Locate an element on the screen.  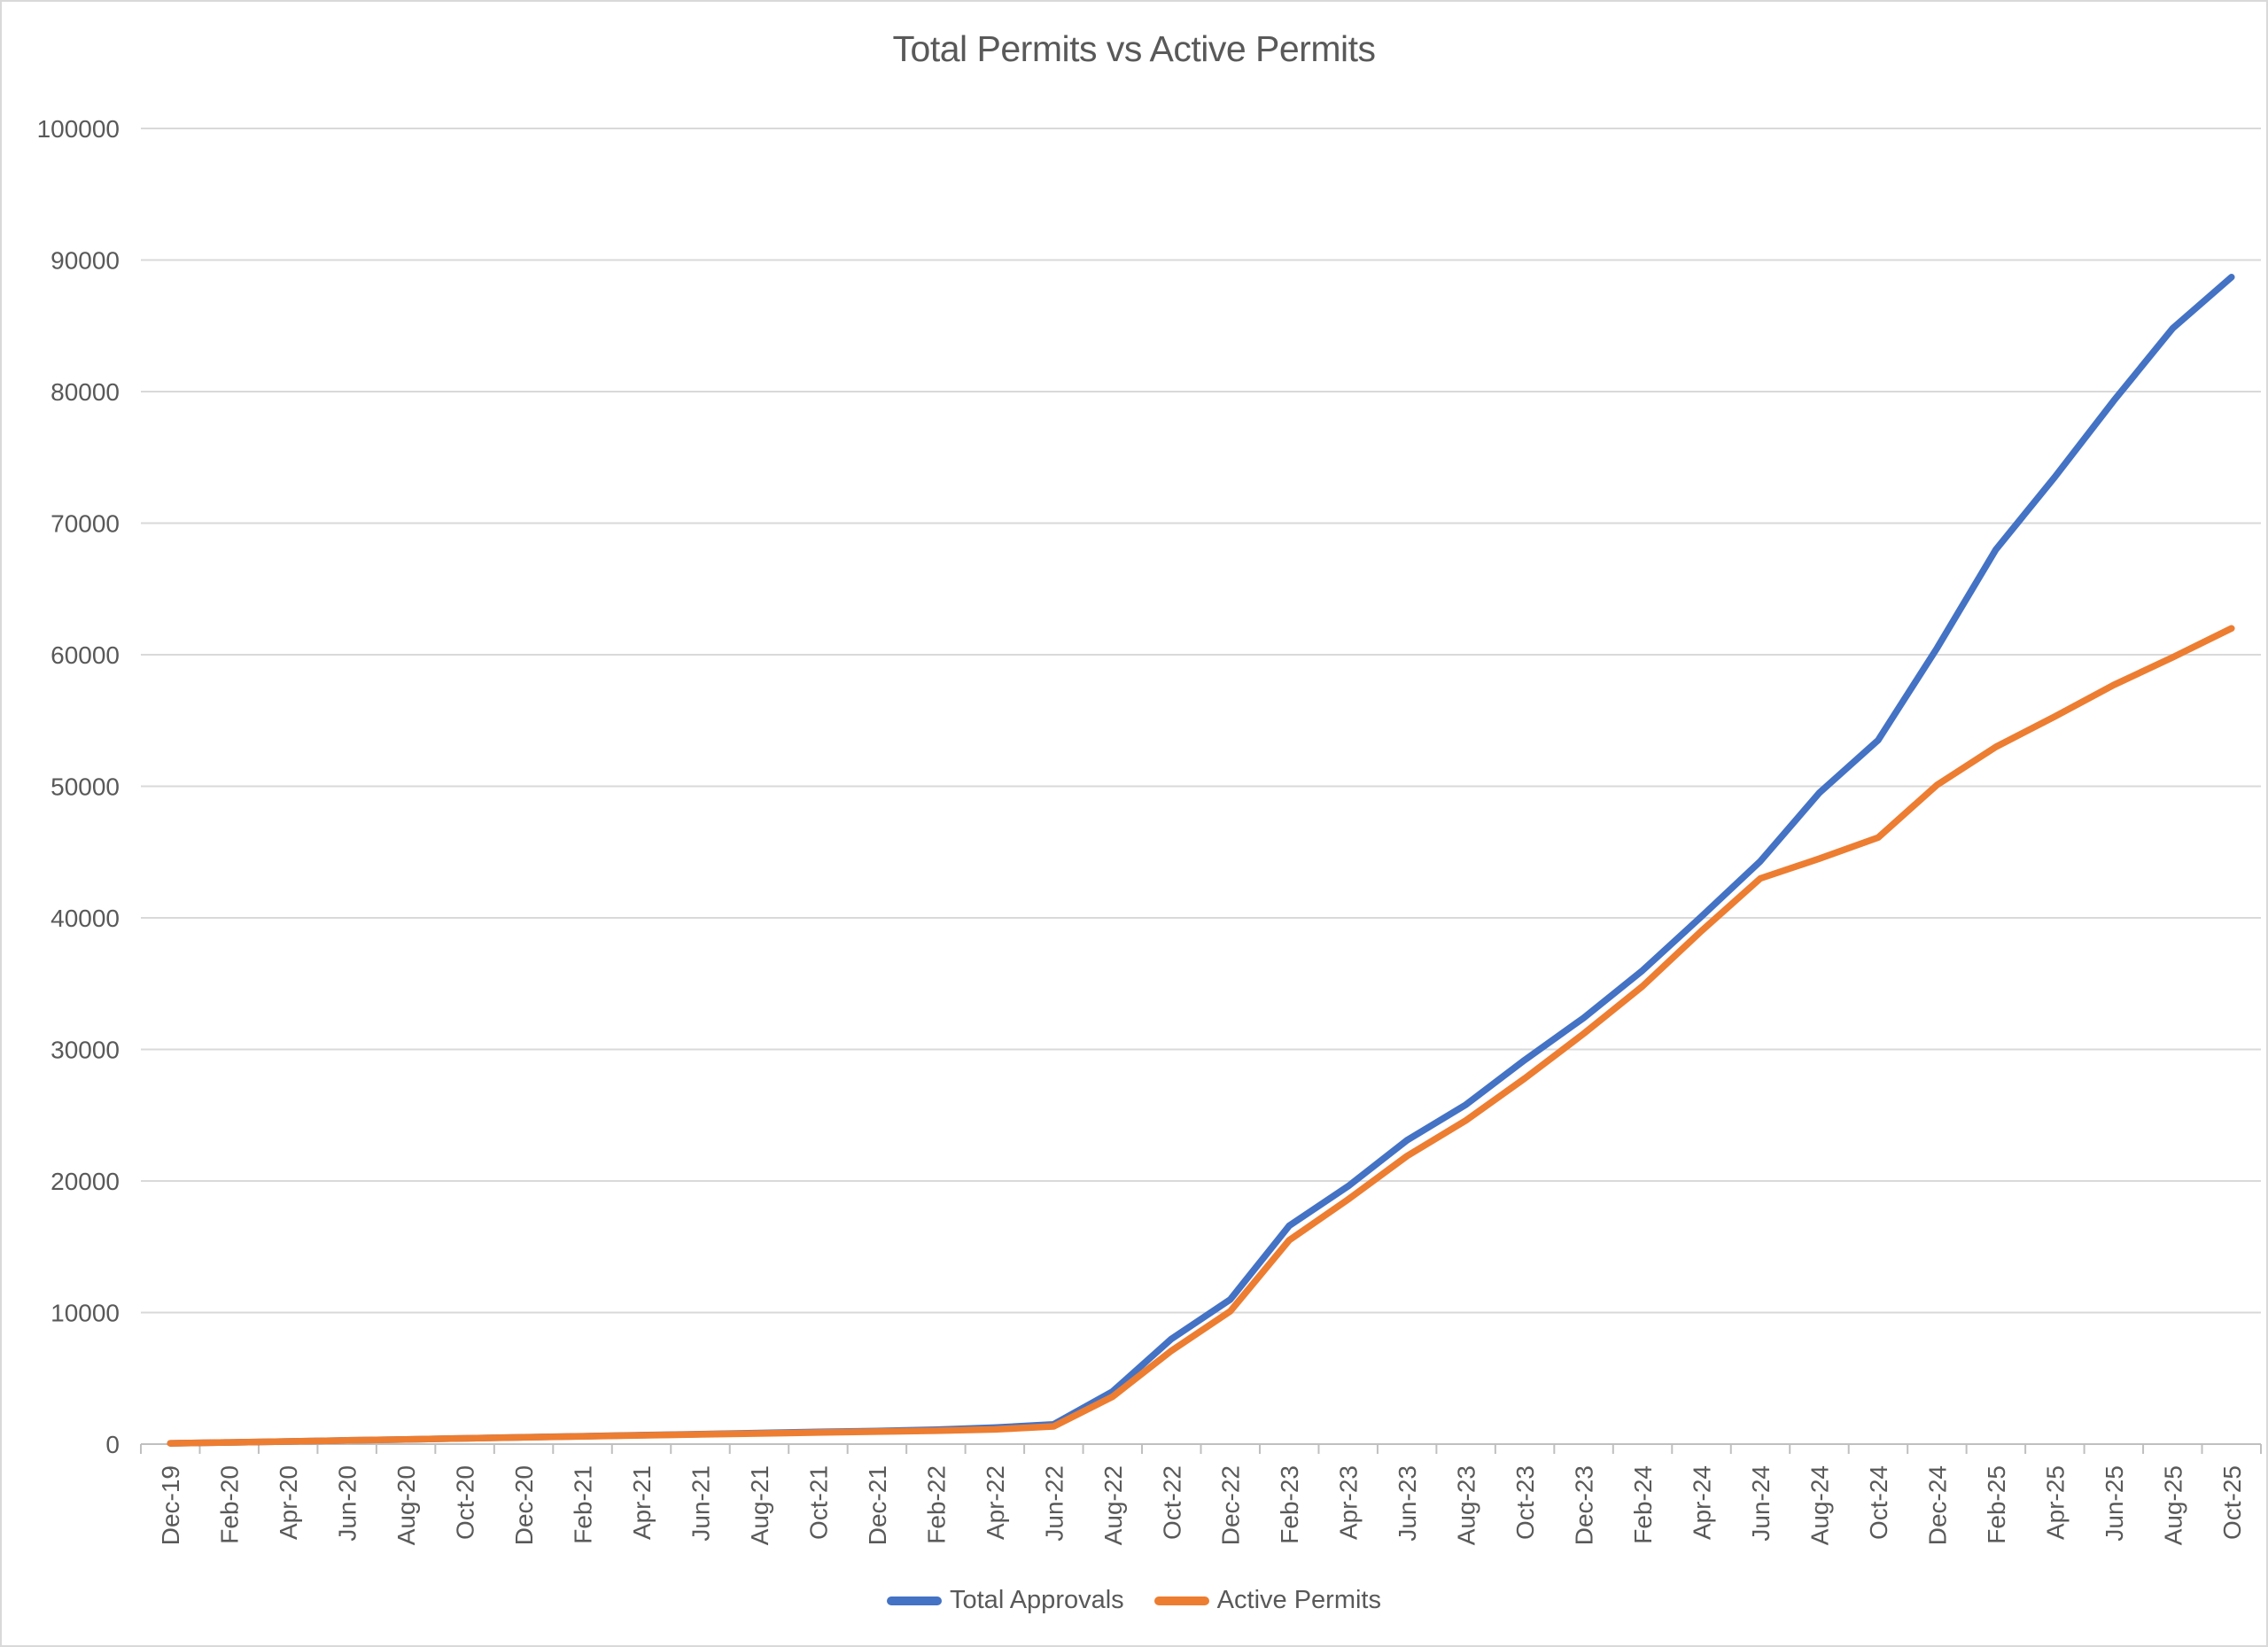
x-axis-label: Dec-24 is located at coordinates (1937, 1505).